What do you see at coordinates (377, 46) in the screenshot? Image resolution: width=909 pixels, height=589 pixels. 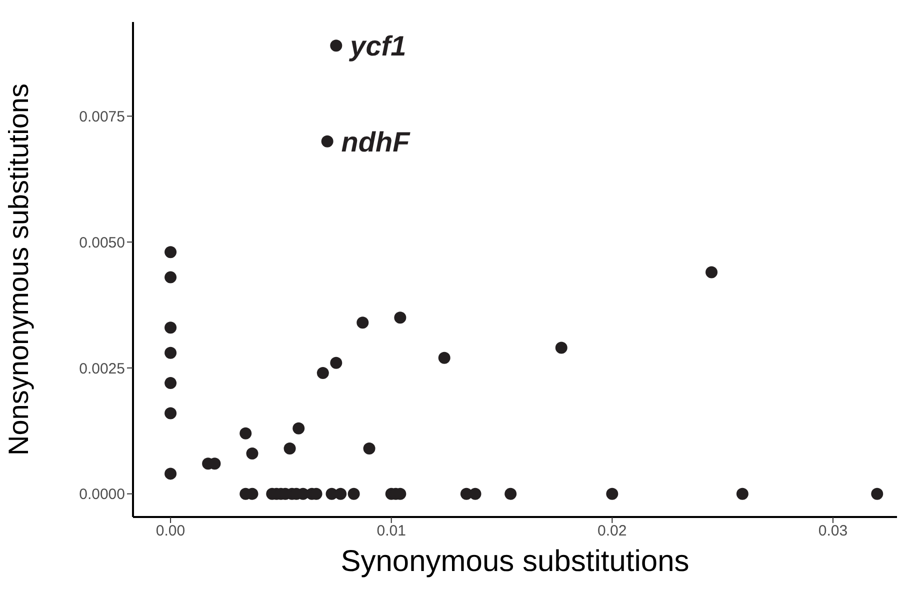 I see `annotation: ycf1` at bounding box center [377, 46].